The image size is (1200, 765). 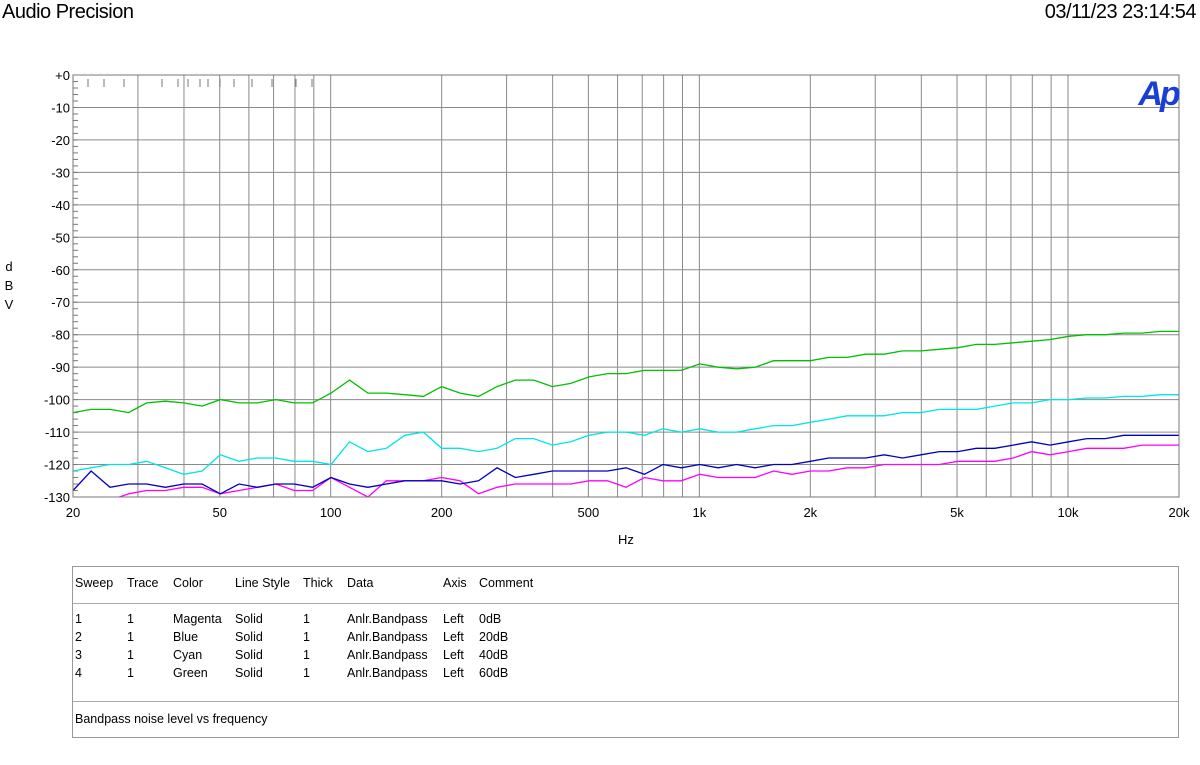 What do you see at coordinates (1179, 512) in the screenshot?
I see `x-tick-label: 20k` at bounding box center [1179, 512].